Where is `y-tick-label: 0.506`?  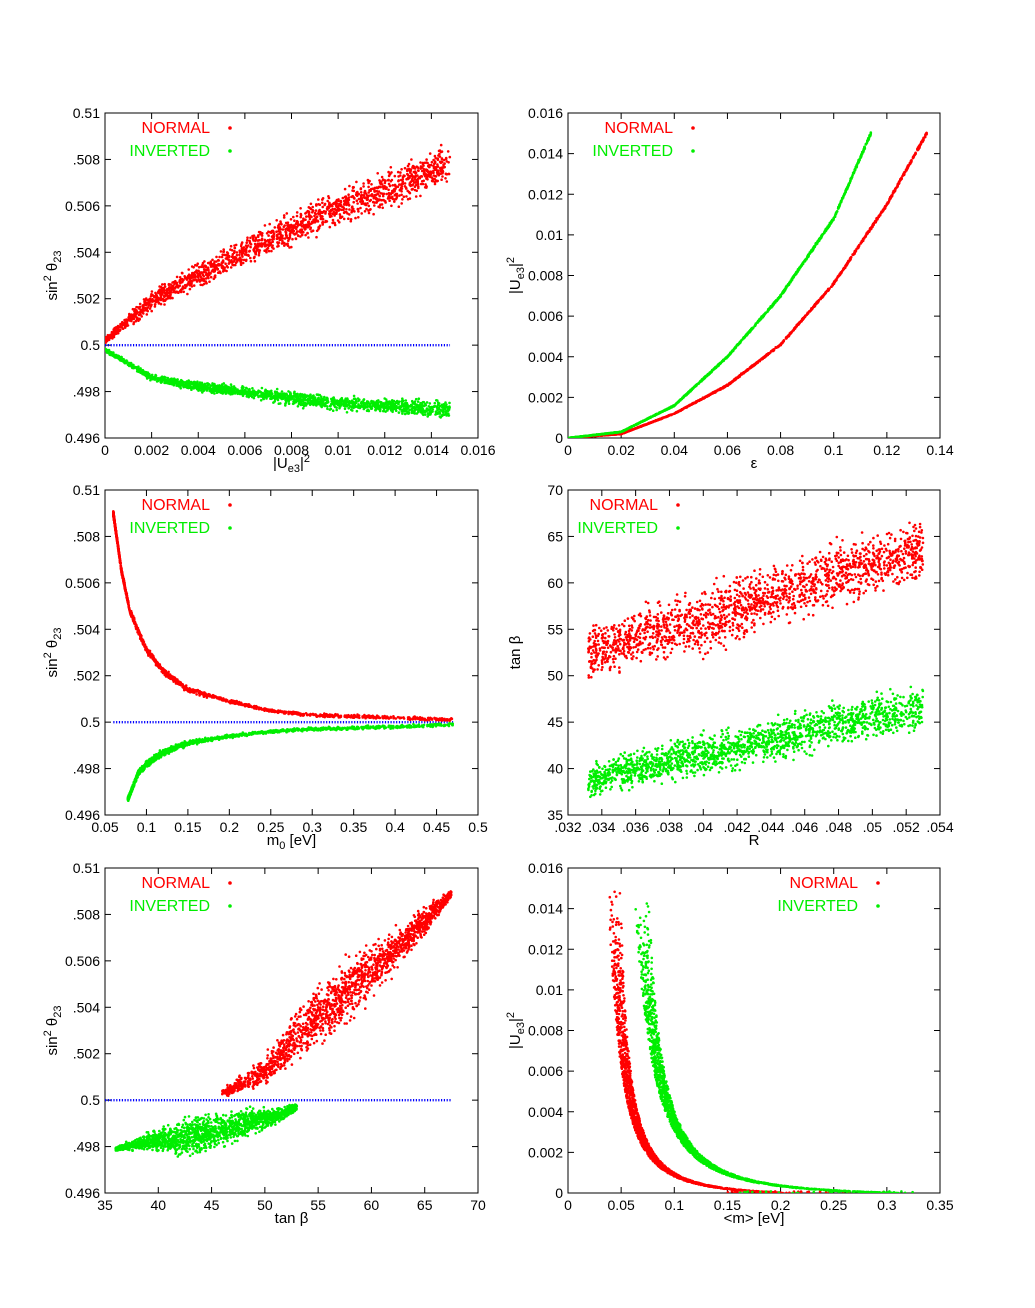
y-tick-label: 0.506 is located at coordinates (82, 206).